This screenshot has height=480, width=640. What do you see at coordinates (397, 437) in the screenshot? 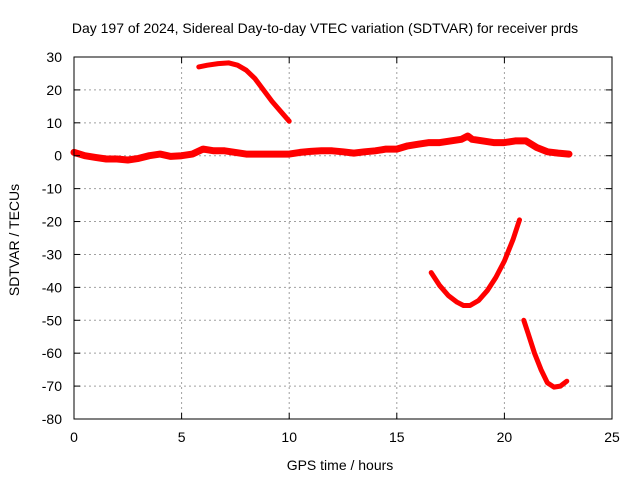
I see `x-tick-label: 15` at bounding box center [397, 437].